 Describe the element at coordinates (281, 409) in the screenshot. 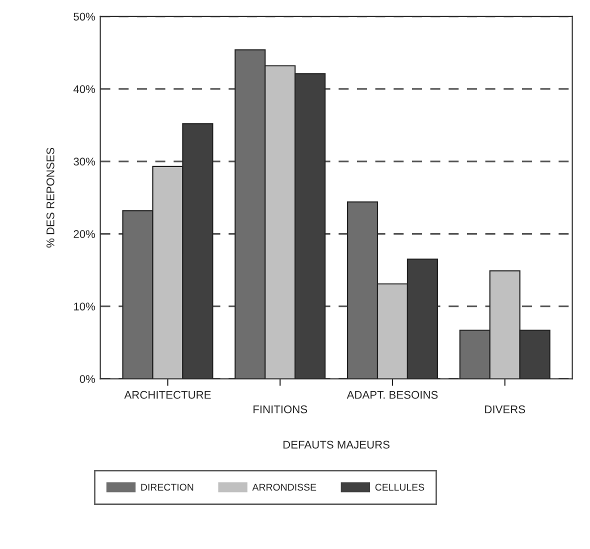

I see `x-tick-label: FINITIONS` at that location.